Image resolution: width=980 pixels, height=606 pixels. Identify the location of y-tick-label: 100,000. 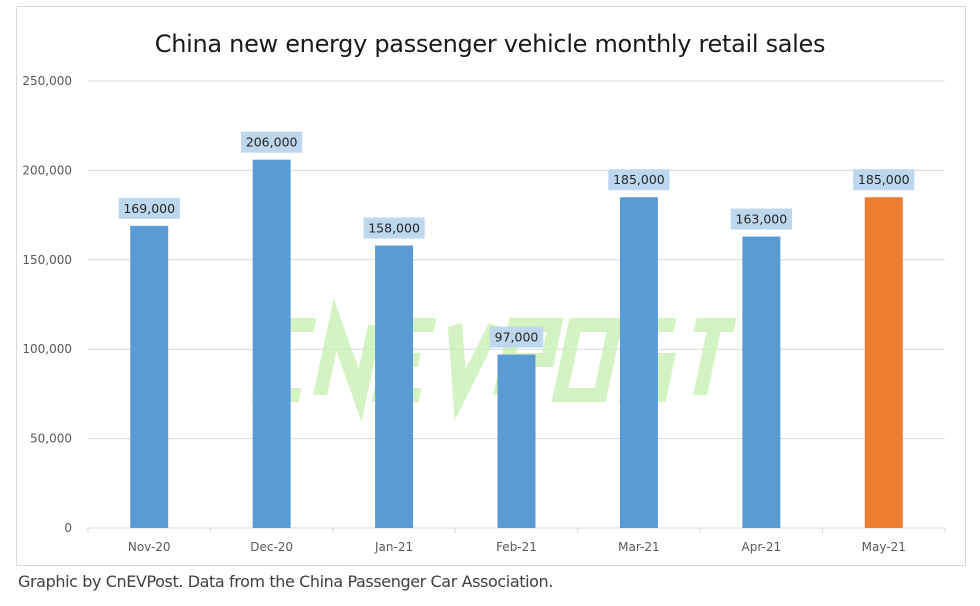
(47, 349).